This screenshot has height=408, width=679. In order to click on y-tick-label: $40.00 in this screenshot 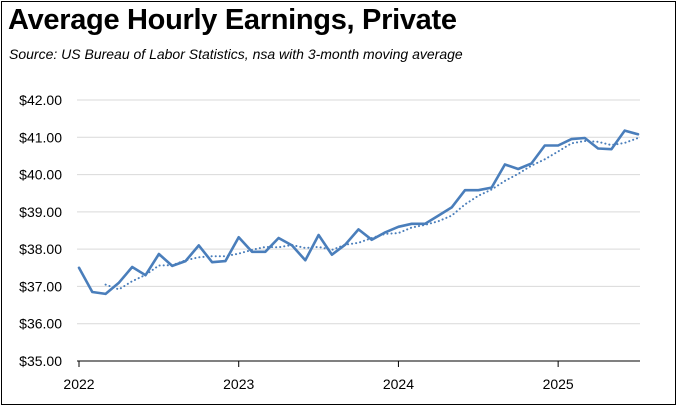, I will do `click(40, 175)`.